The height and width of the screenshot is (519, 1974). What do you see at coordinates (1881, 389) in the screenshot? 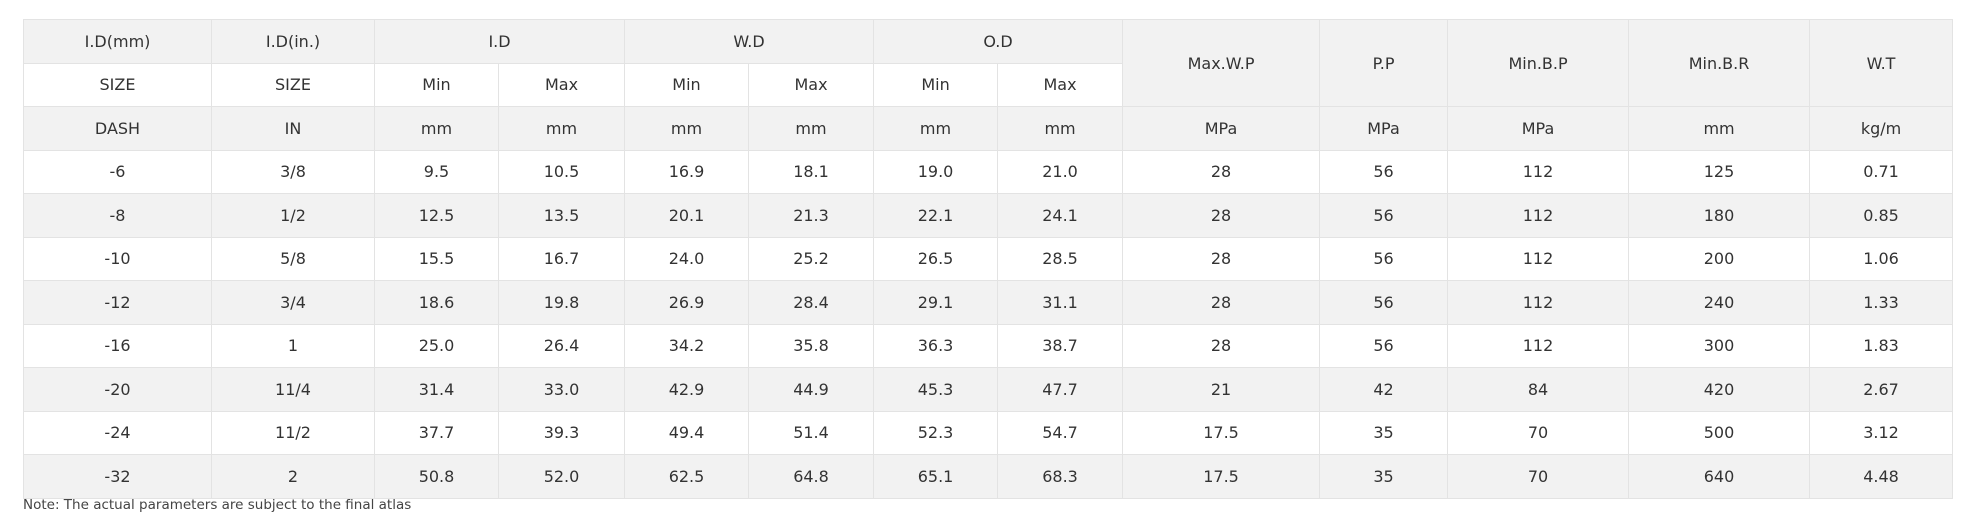
I see `data-cell: 2.67` at bounding box center [1881, 389].